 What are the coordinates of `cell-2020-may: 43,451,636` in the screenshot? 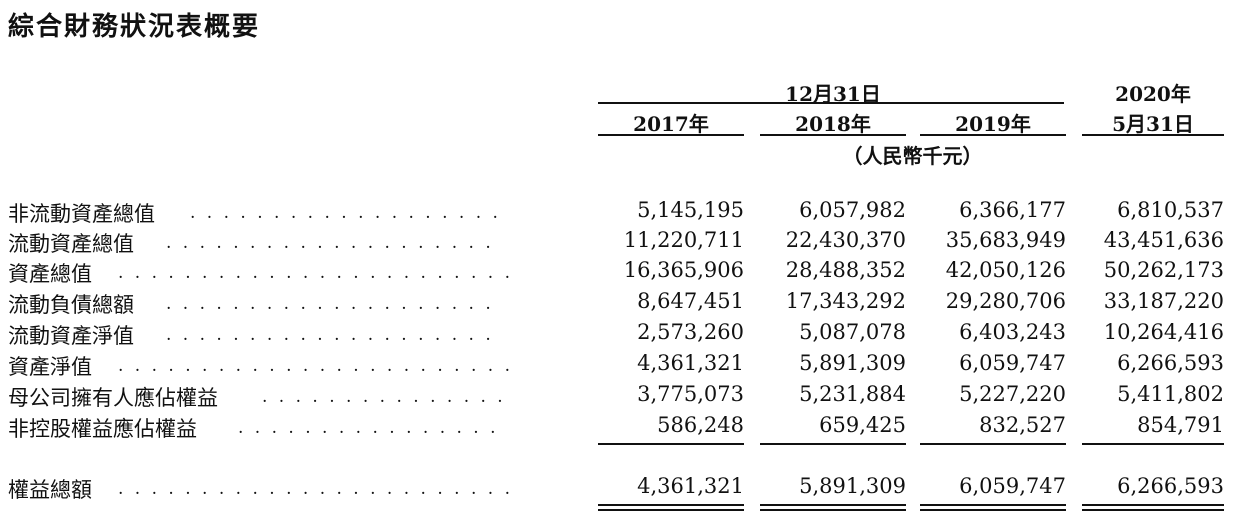 It's located at (1163, 240).